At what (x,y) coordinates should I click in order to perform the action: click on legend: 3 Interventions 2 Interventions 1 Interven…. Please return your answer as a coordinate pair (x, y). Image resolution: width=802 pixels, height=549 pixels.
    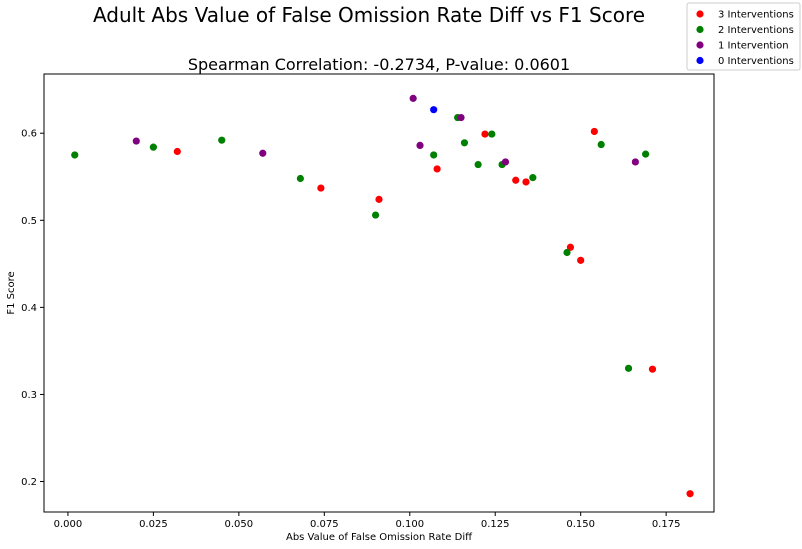
    Looking at the image, I should click on (743, 36).